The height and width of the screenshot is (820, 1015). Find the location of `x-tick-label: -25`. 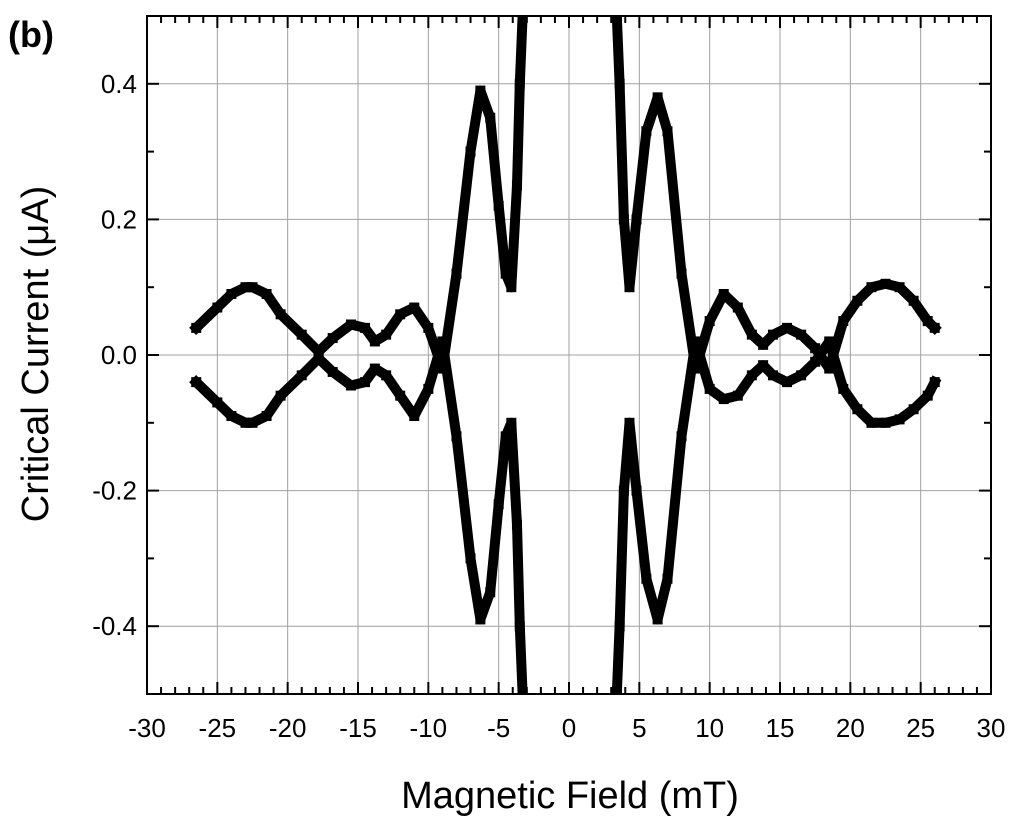

x-tick-label: -25 is located at coordinates (218, 728).